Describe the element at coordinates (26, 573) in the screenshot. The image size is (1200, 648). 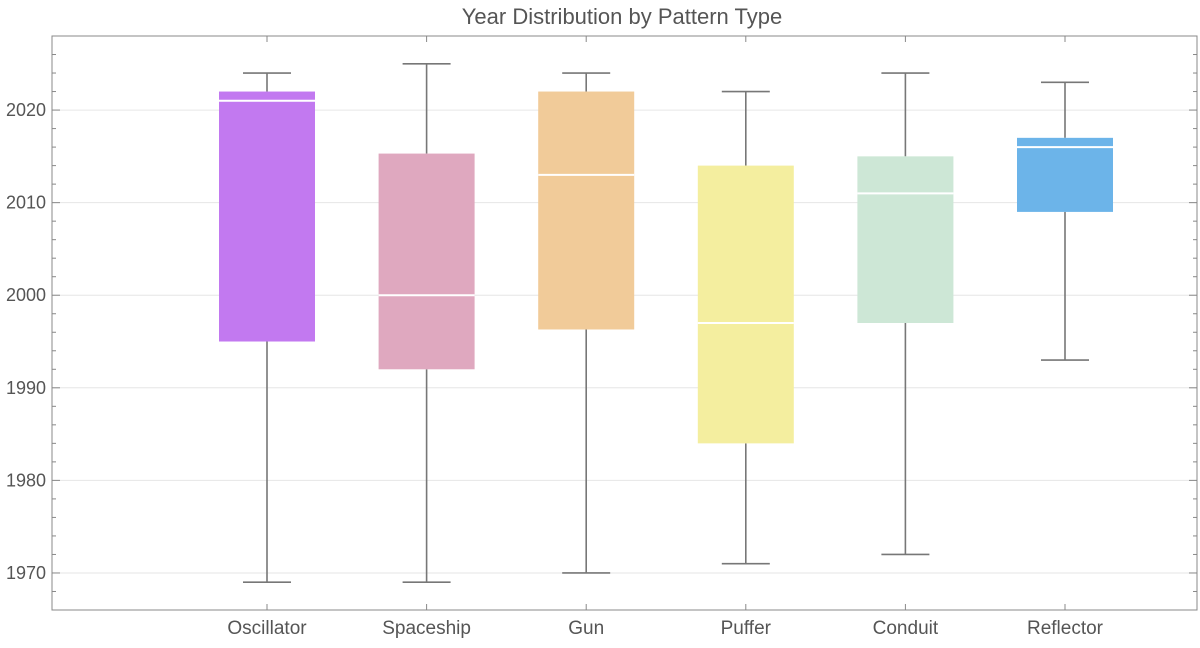
I see `y-tick-label: 1970` at that location.